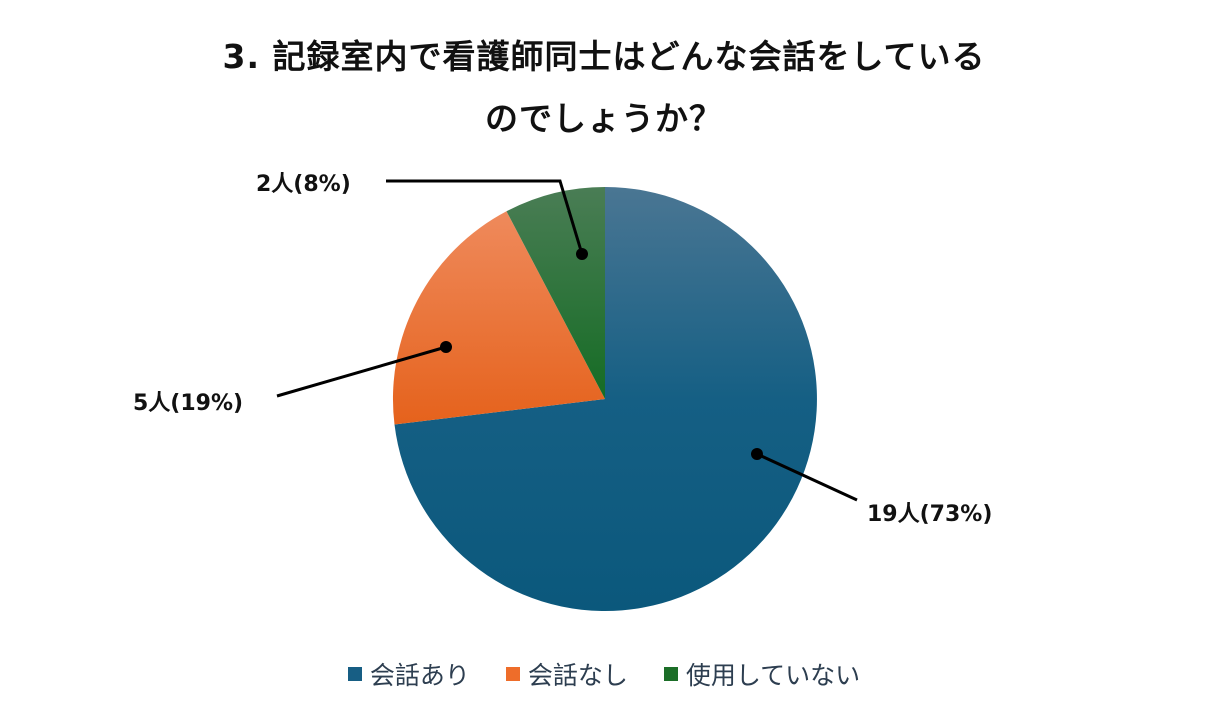 The width and height of the screenshot is (1208, 722). I want to click on legend-label: 会話あり, so click(419, 675).